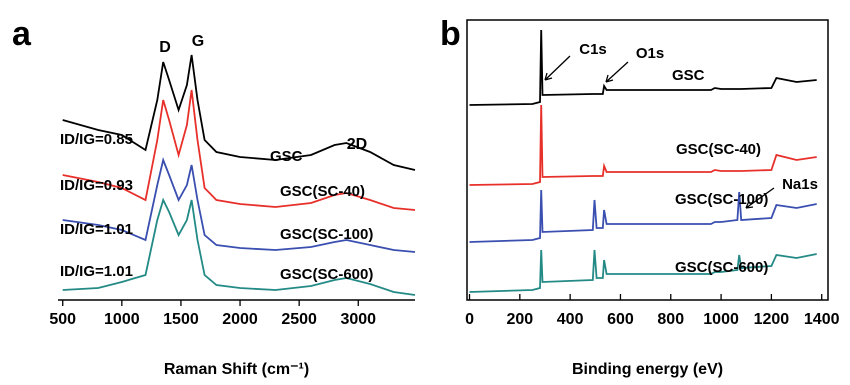  Describe the element at coordinates (181, 319) in the screenshot. I see `x-tick-label: 1500` at that location.